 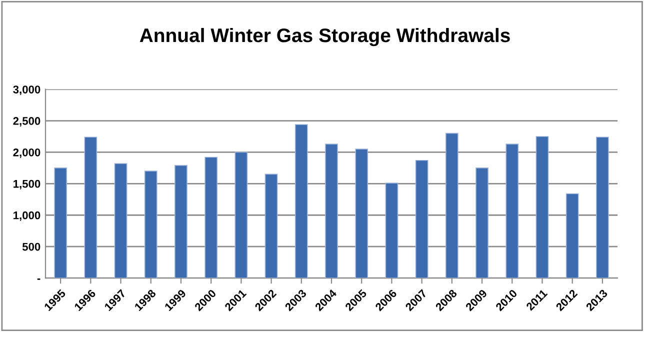 What do you see at coordinates (38, 279) in the screenshot?
I see `y-tick-label: -` at bounding box center [38, 279].